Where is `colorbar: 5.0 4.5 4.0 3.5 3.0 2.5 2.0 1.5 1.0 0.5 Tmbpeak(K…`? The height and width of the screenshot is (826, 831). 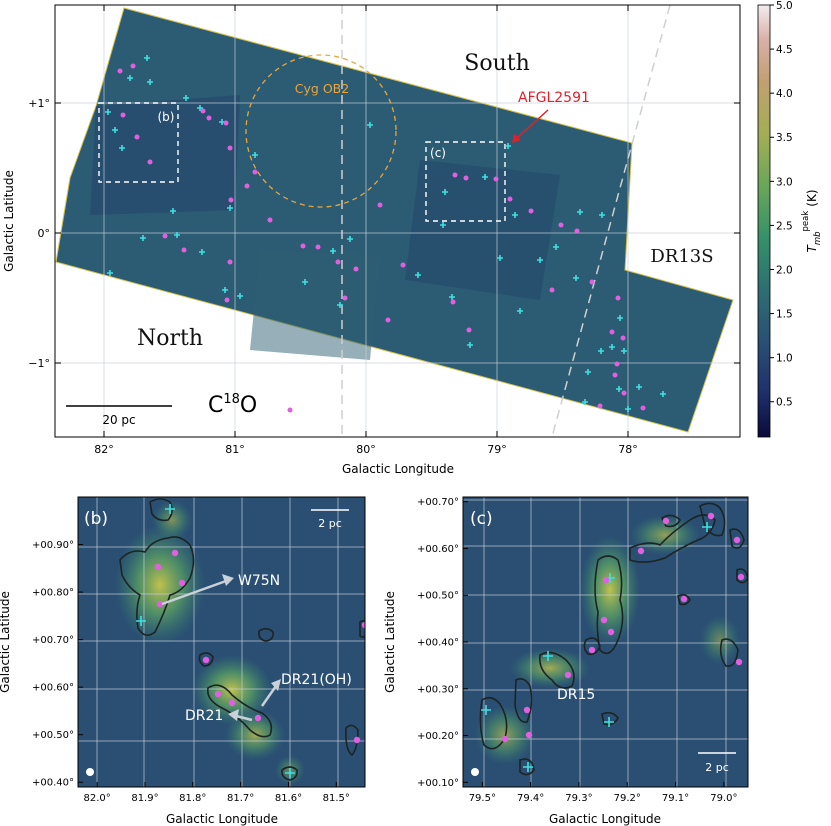
colorbar: 5.0 4.5 4.0 3.5 3.0 2.5 2.0 1.5 1.0 0.5 Tmbpeak(K… is located at coordinates (790, 219).